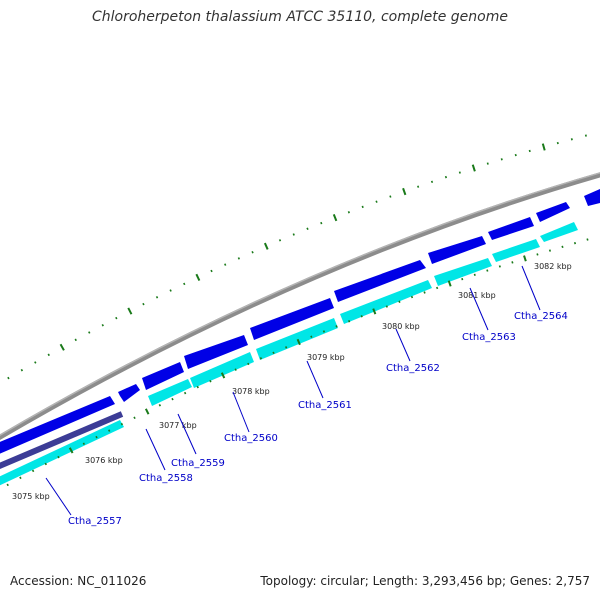  What do you see at coordinates (251, 391) in the screenshot?
I see `ruler-label-3078: 3078 kbp` at bounding box center [251, 391].